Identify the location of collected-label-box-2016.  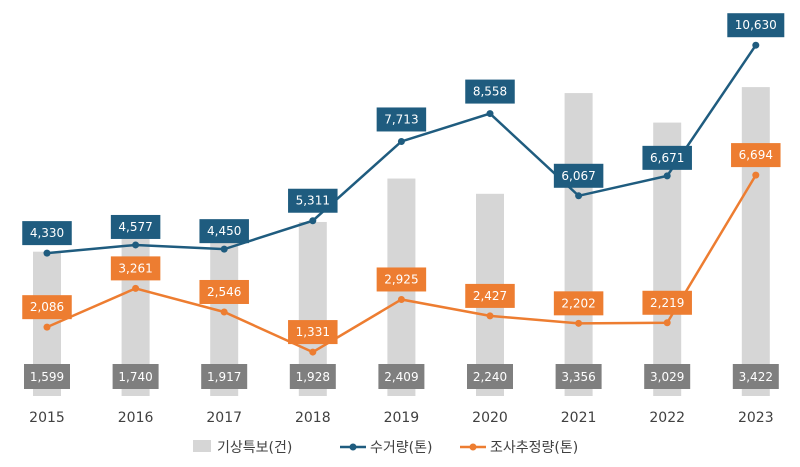
(135, 226).